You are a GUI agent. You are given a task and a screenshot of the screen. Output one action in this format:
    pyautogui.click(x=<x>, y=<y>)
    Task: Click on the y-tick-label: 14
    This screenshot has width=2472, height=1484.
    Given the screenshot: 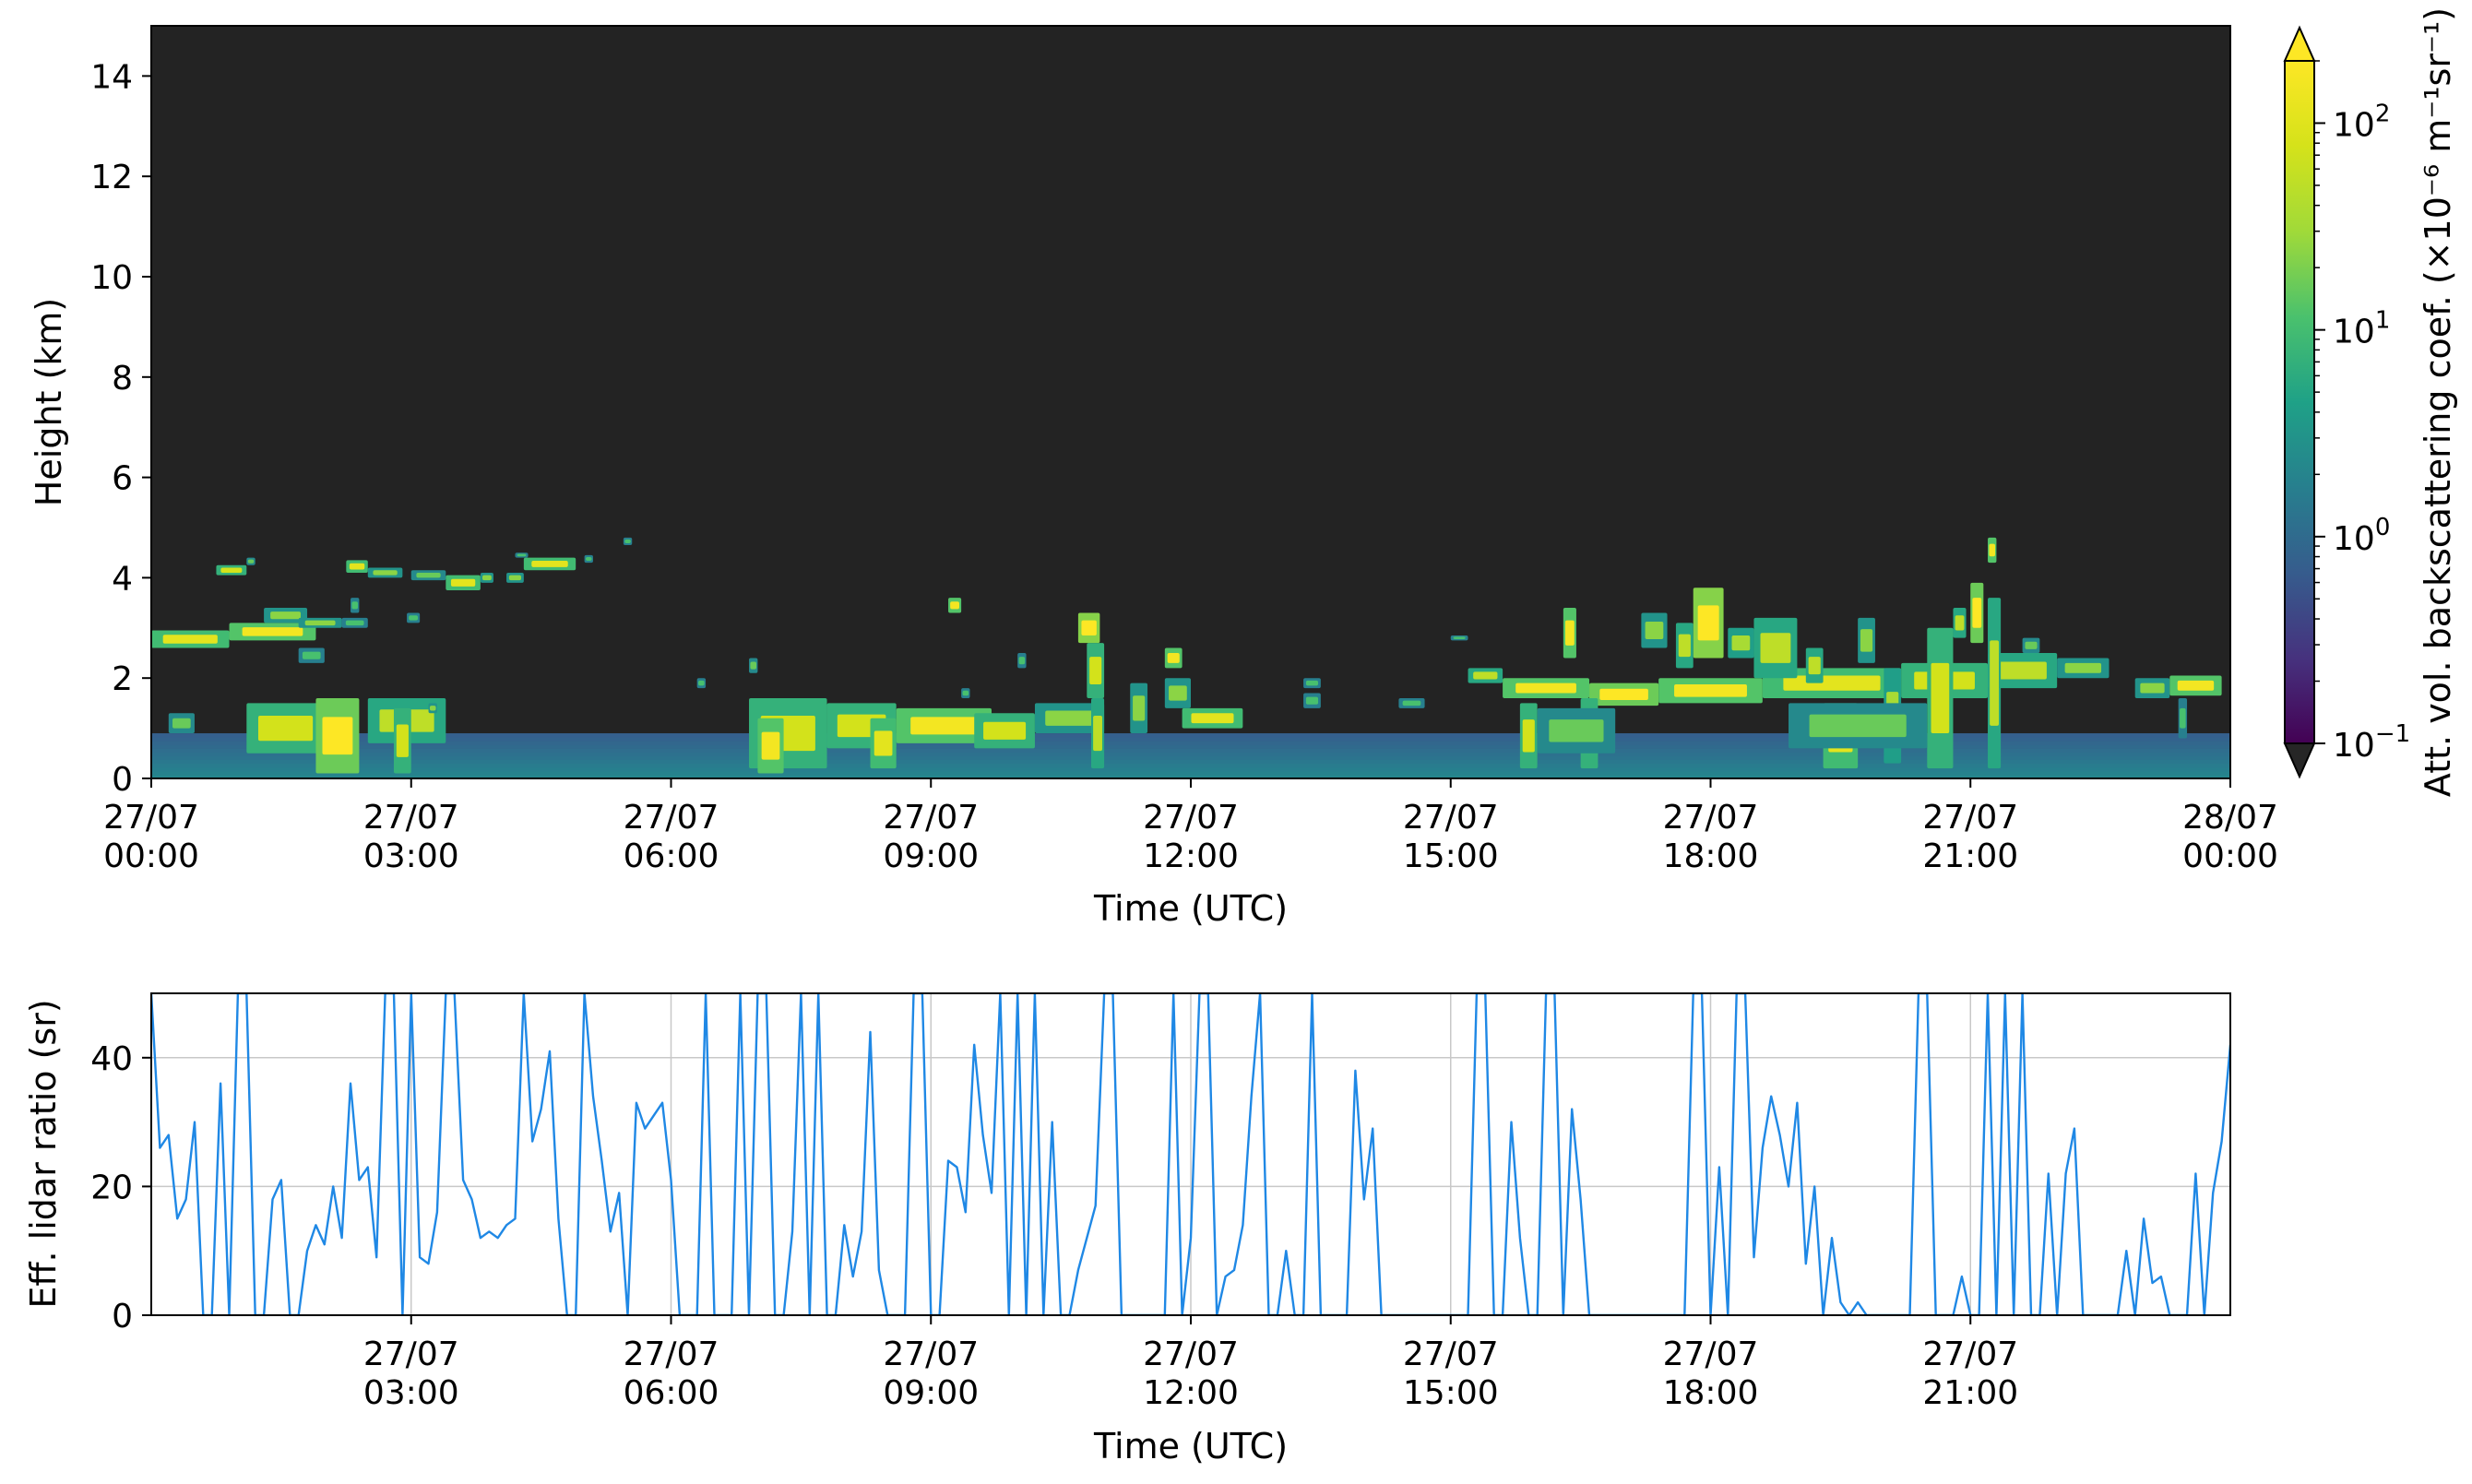 What is the action you would take?
    pyautogui.click(x=112, y=77)
    